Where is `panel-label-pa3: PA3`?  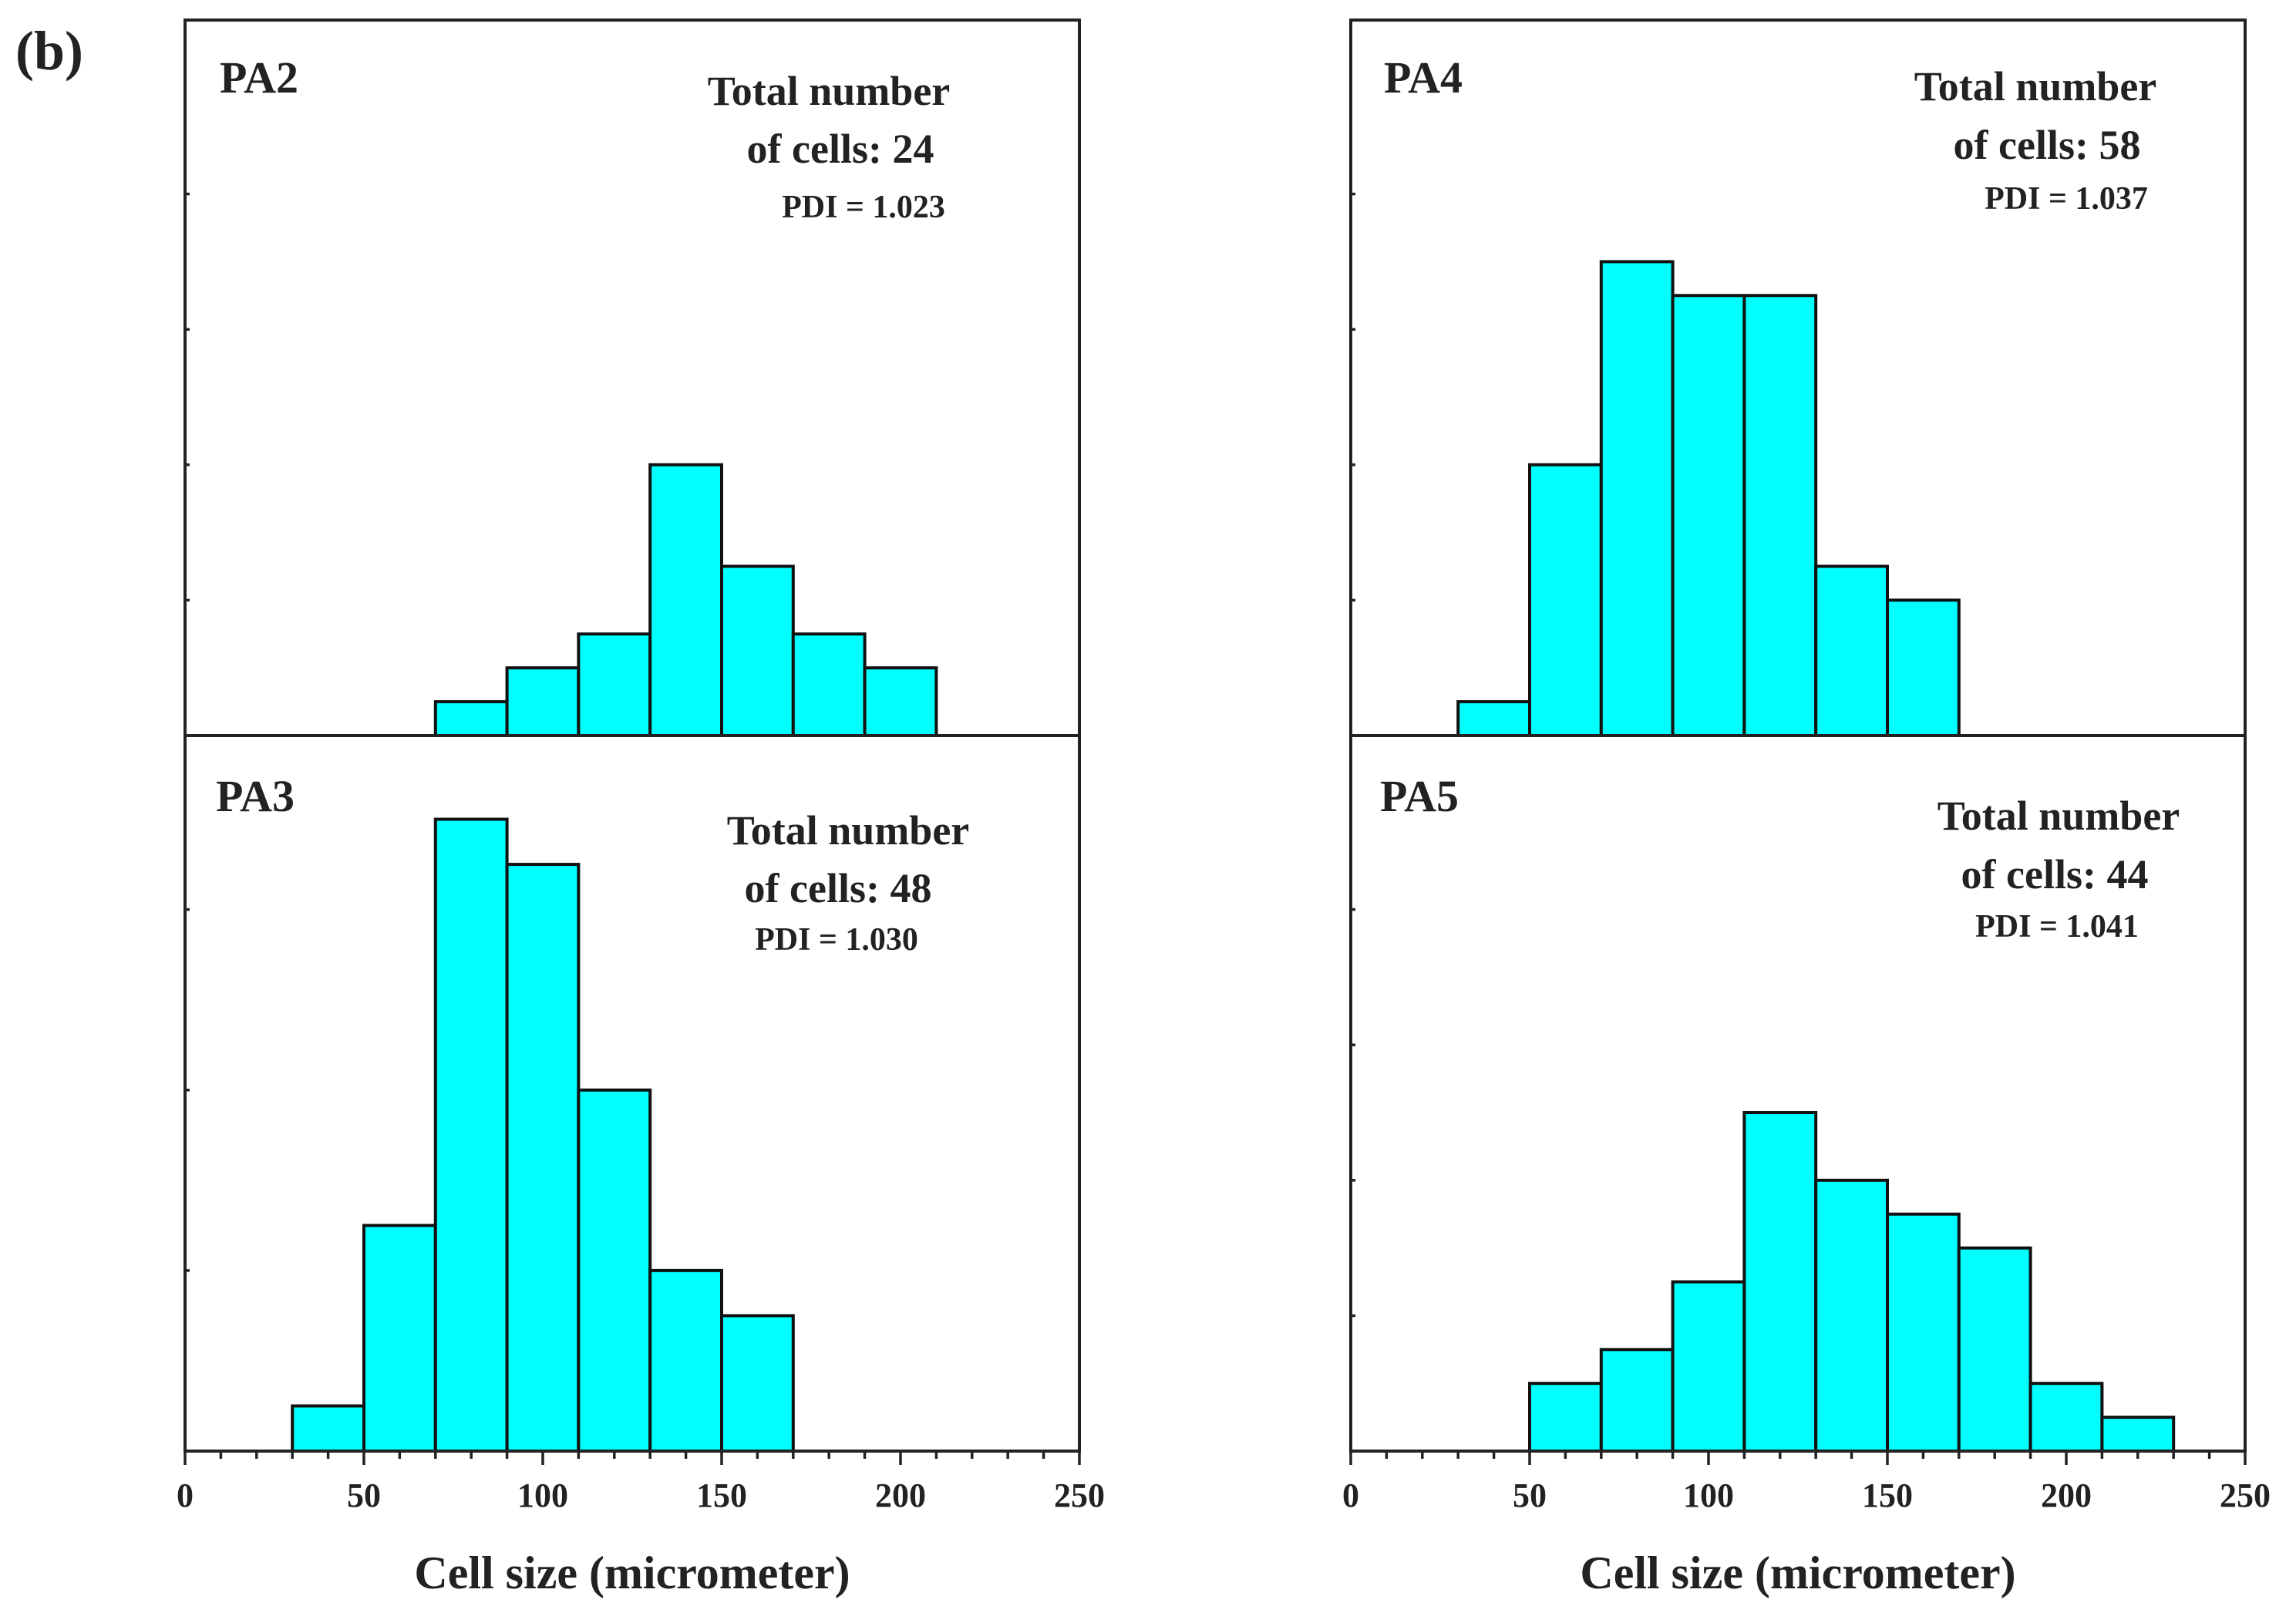
panel-label-pa3: PA3 is located at coordinates (255, 796).